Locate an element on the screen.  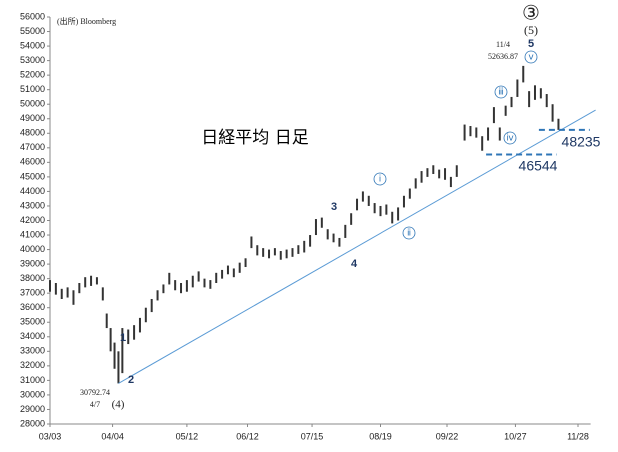
low-wave: (4) is located at coordinates (118, 405).